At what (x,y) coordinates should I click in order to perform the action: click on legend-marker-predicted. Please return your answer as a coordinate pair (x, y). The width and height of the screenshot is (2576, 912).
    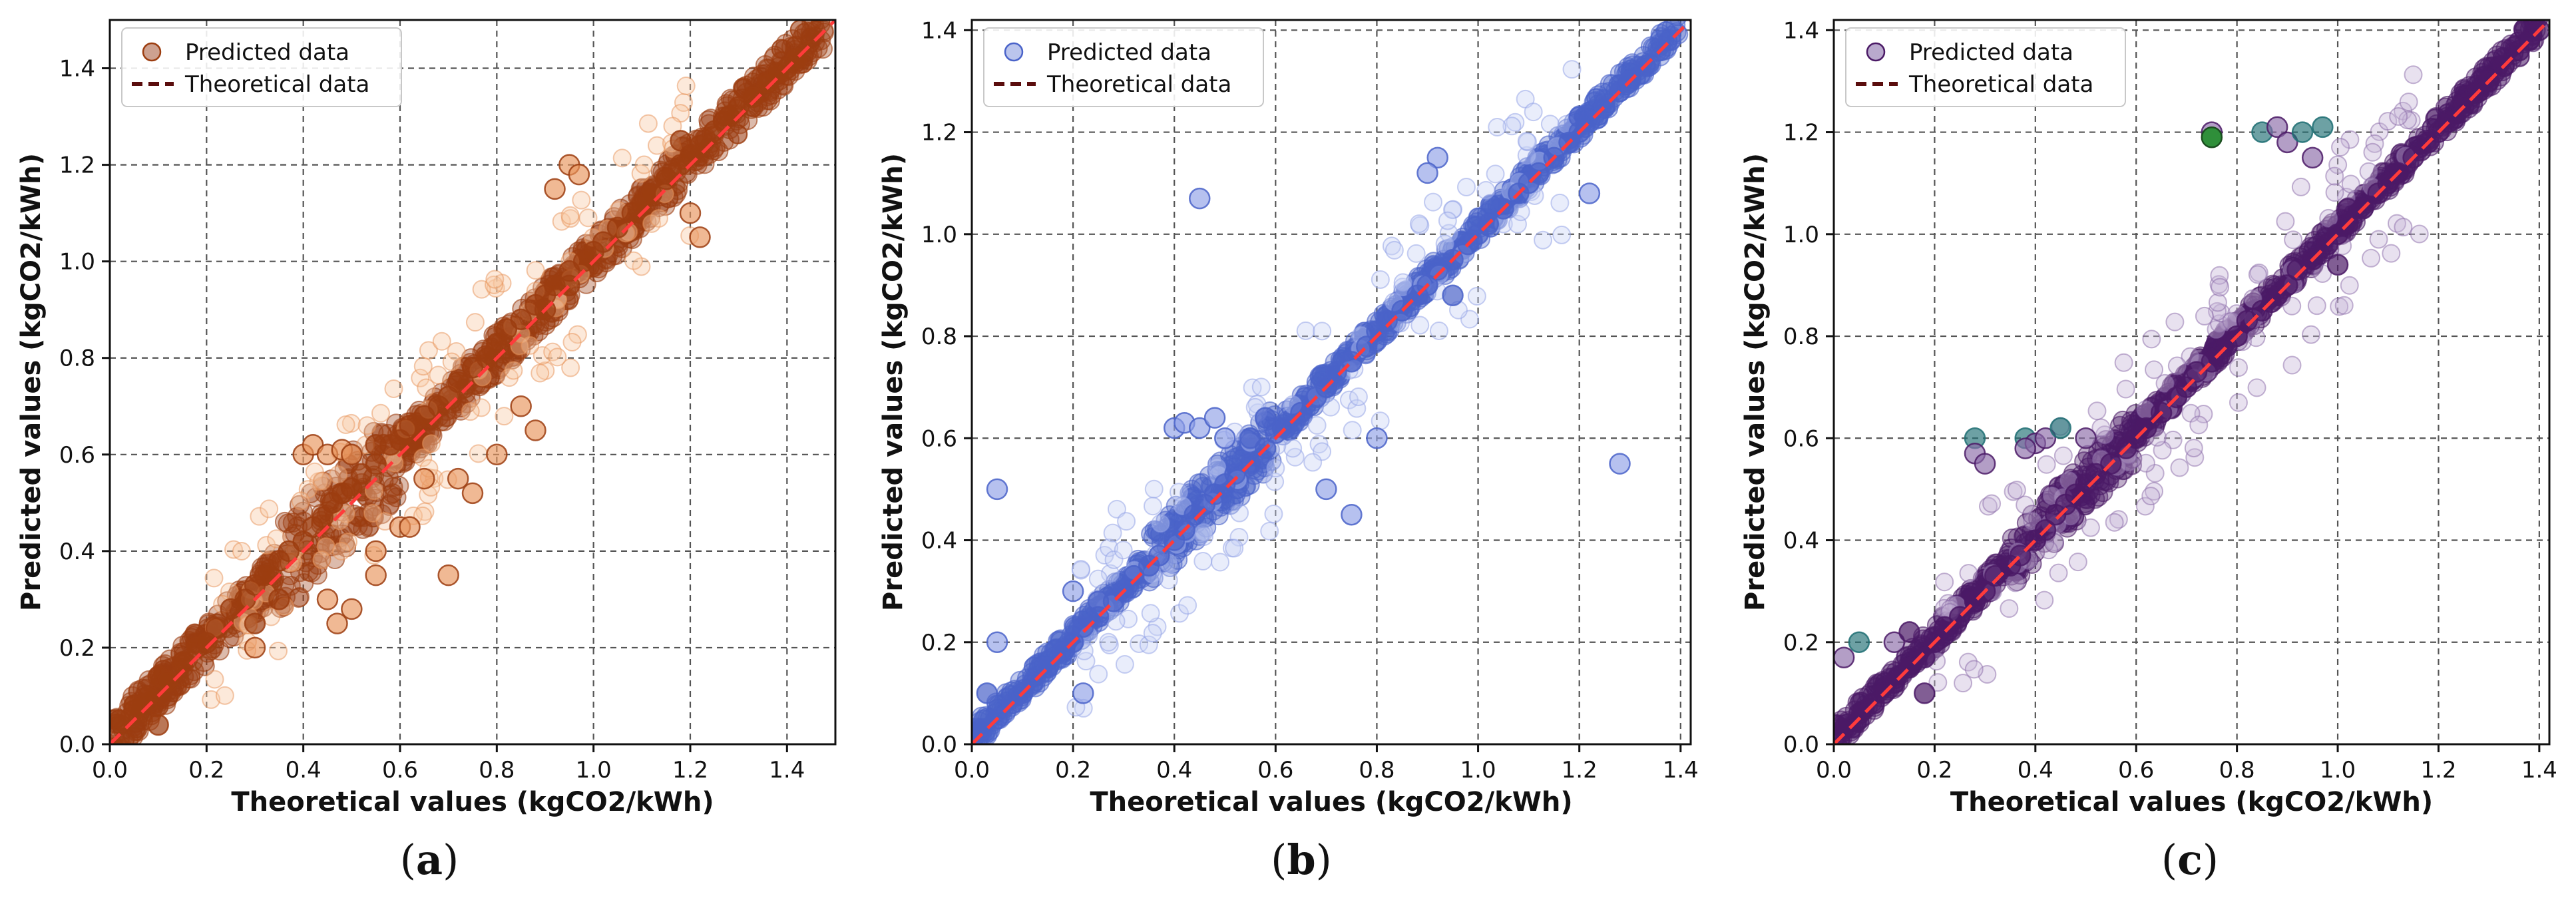
    Looking at the image, I should click on (1014, 52).